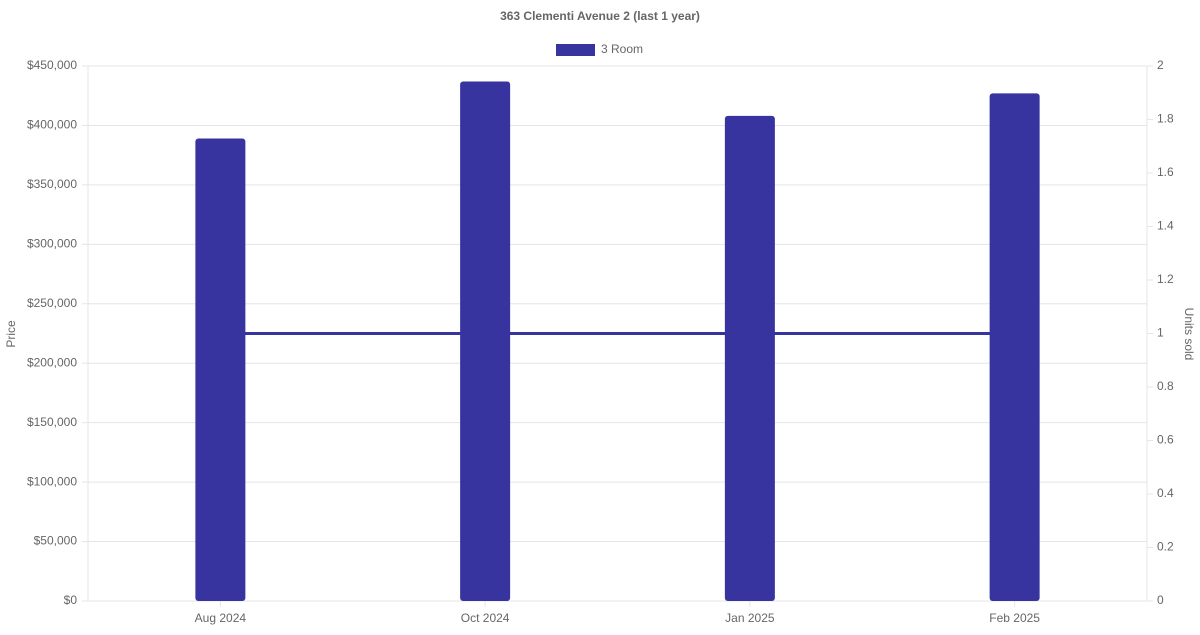 Image resolution: width=1200 pixels, height=635 pixels. What do you see at coordinates (52, 184) in the screenshot?
I see `y-tick-label: $350,000` at bounding box center [52, 184].